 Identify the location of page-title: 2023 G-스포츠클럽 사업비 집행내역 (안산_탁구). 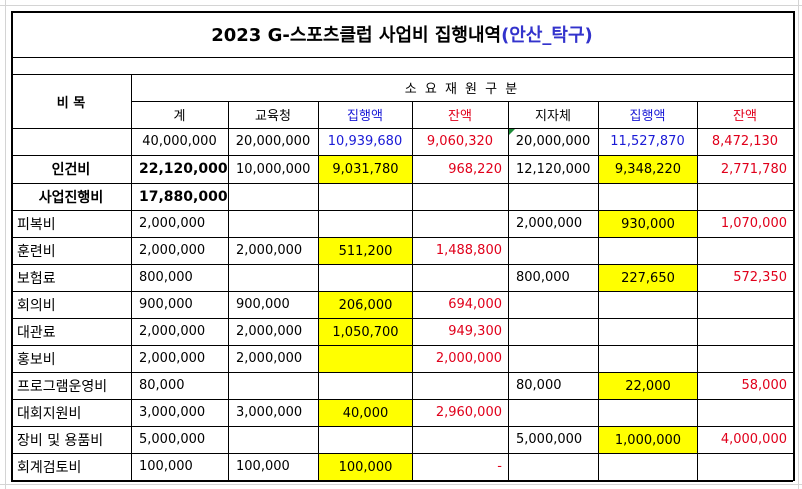
(402, 34).